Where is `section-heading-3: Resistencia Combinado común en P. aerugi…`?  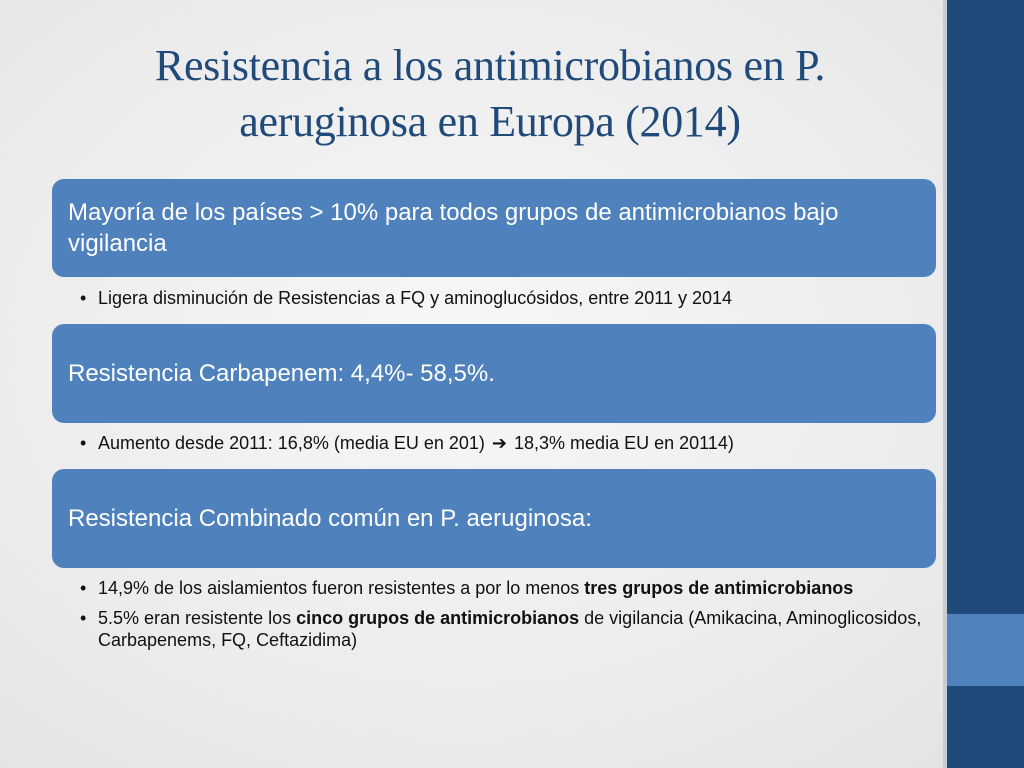 section-heading-3: Resistencia Combinado común en P. aerugi… is located at coordinates (330, 518).